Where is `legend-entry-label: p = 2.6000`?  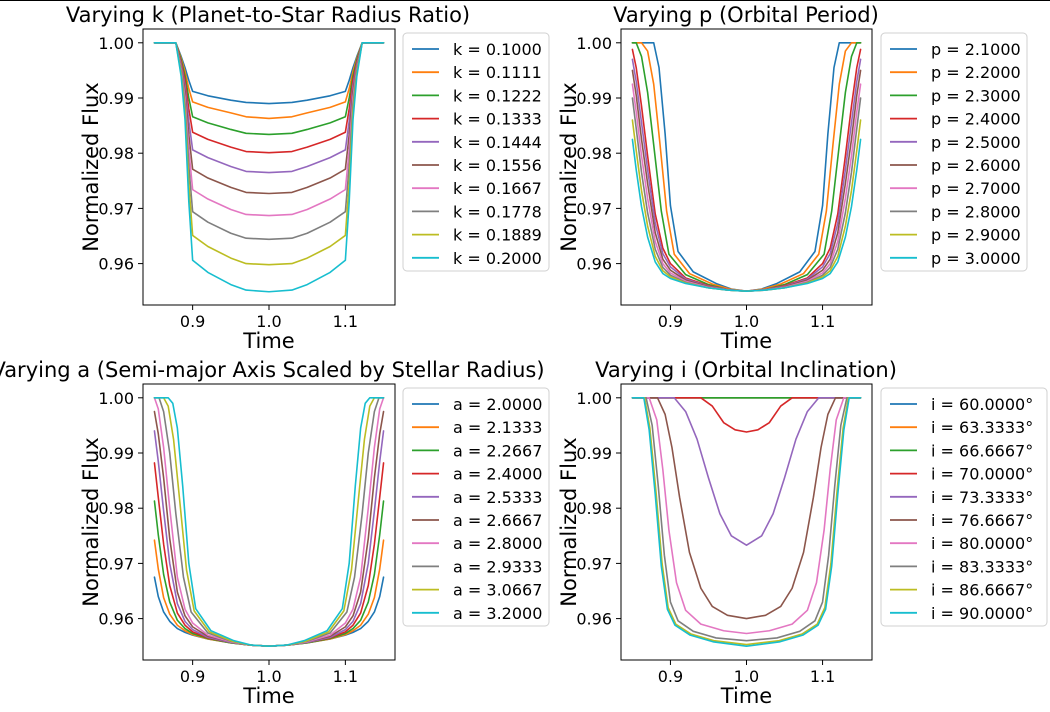
legend-entry-label: p = 2.6000 is located at coordinates (976, 165).